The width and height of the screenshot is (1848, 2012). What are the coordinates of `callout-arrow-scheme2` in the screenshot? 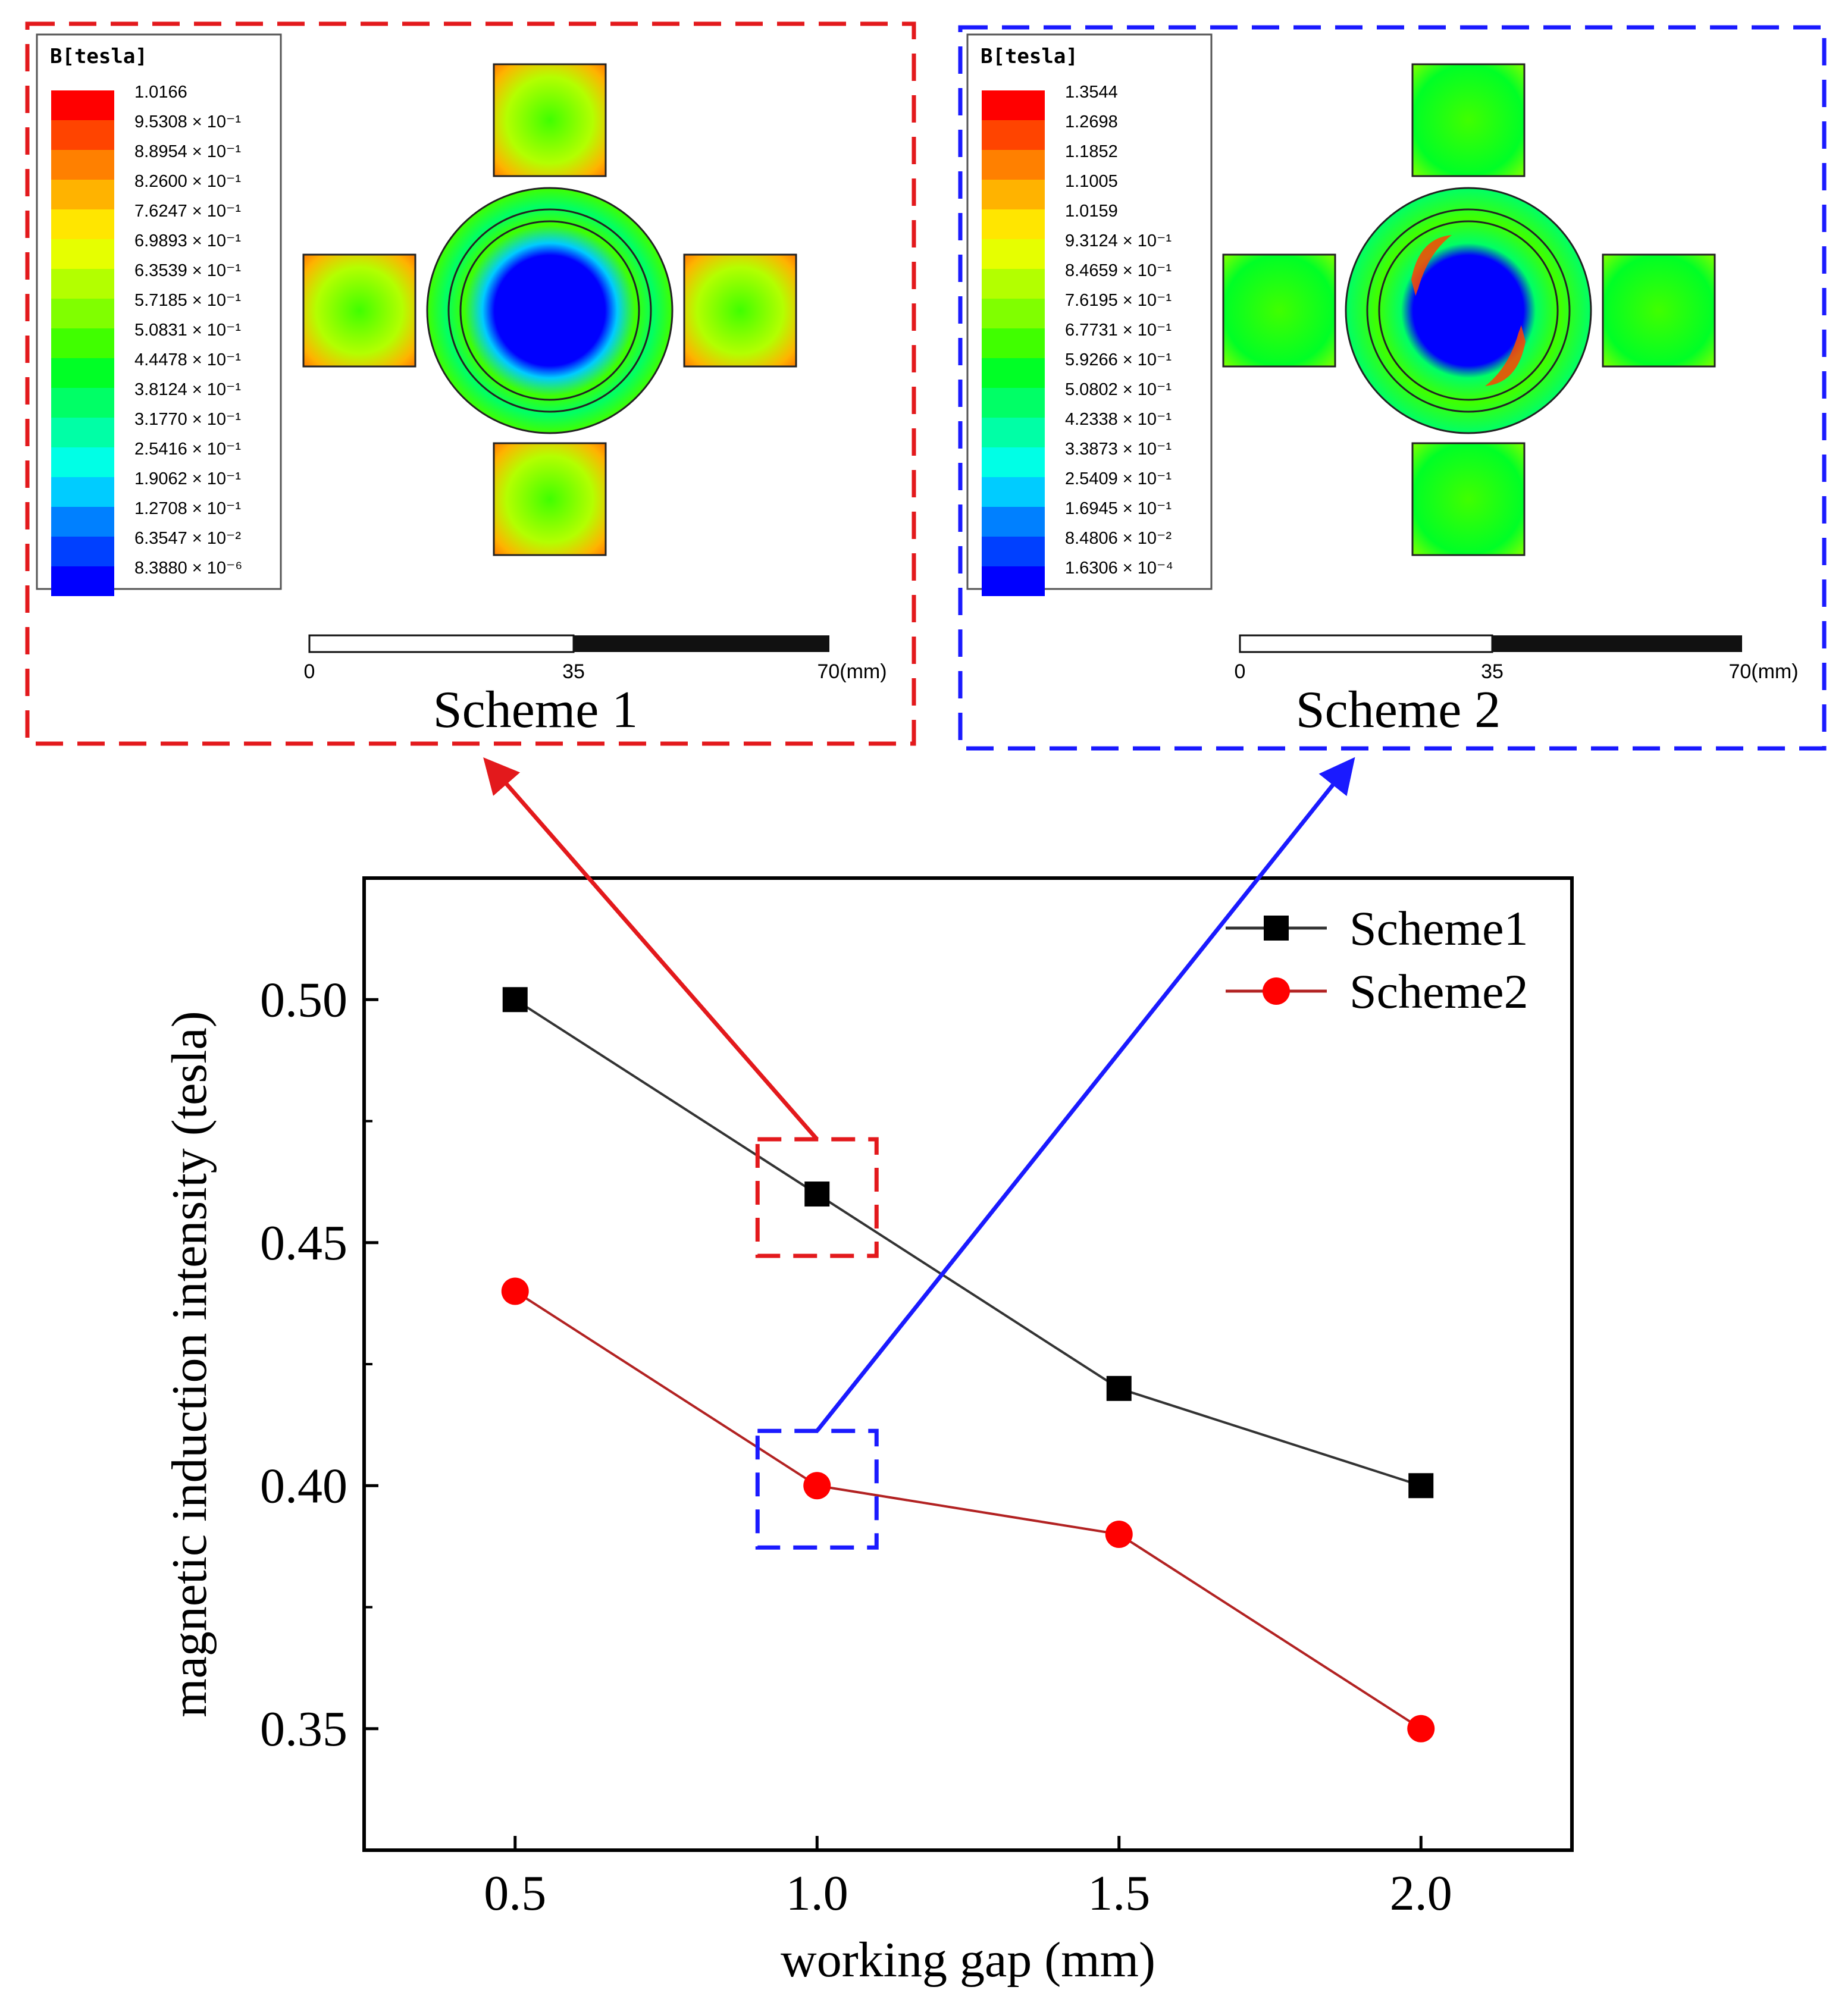 It's located at (1085, 1095).